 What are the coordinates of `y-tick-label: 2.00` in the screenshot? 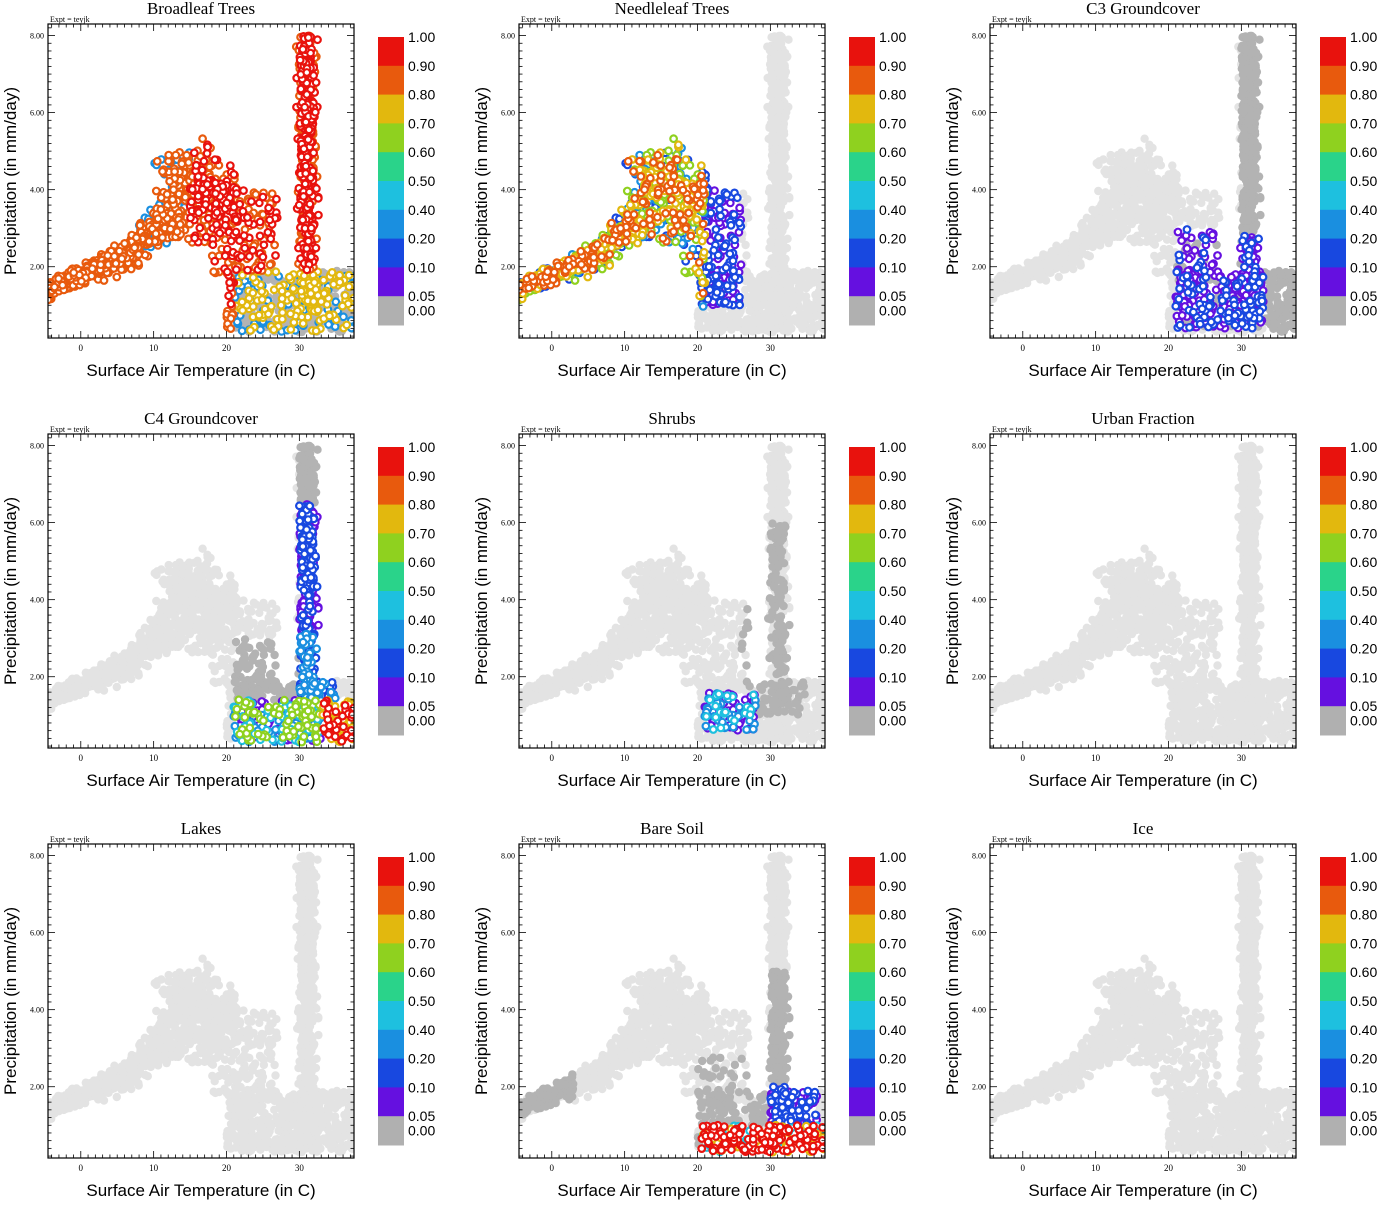 It's located at (37, 267).